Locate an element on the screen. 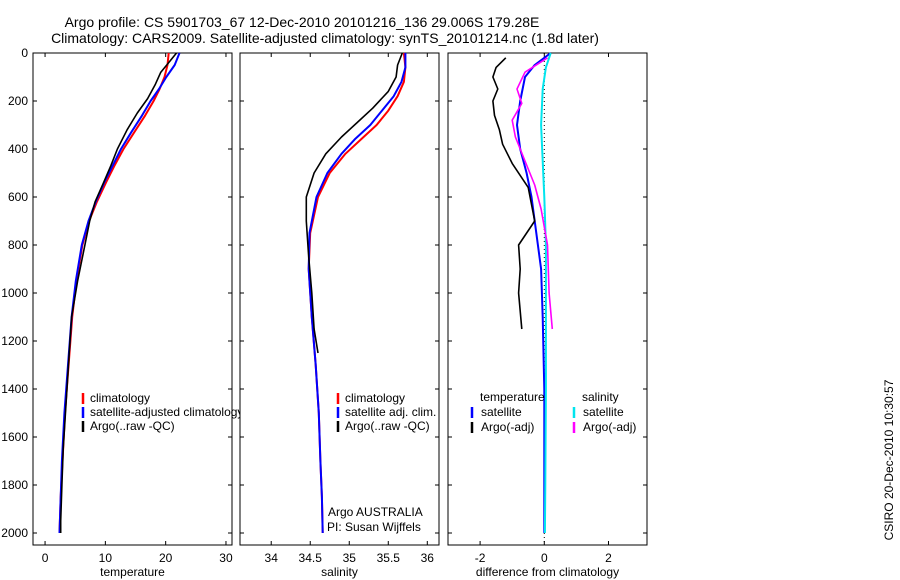  credit-line2: PI: Susan Wijffels is located at coordinates (374, 527).